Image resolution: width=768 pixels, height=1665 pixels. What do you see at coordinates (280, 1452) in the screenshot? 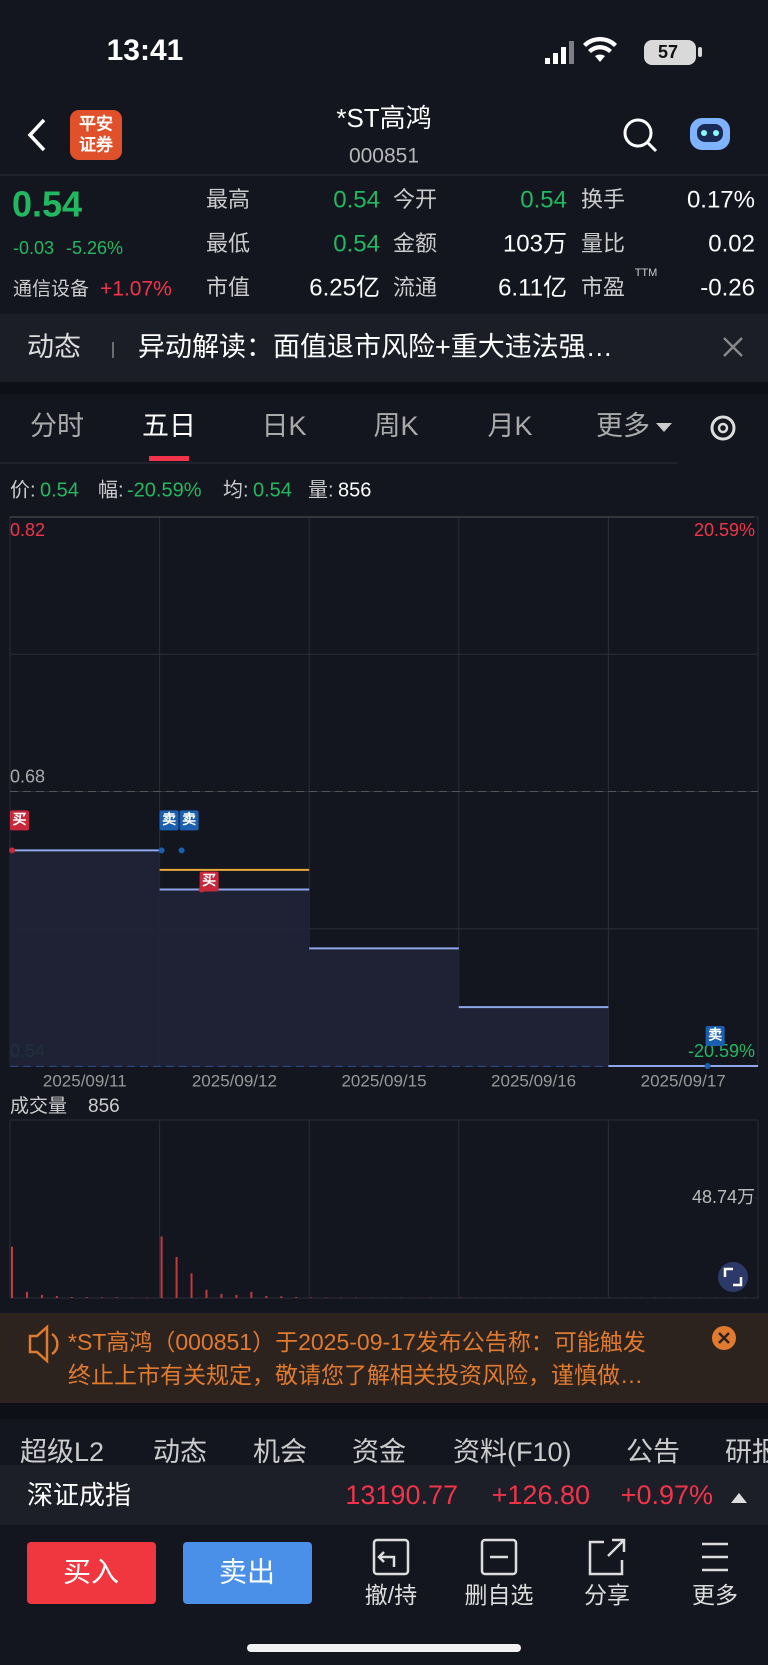
I see `section-tab: 机会` at bounding box center [280, 1452].